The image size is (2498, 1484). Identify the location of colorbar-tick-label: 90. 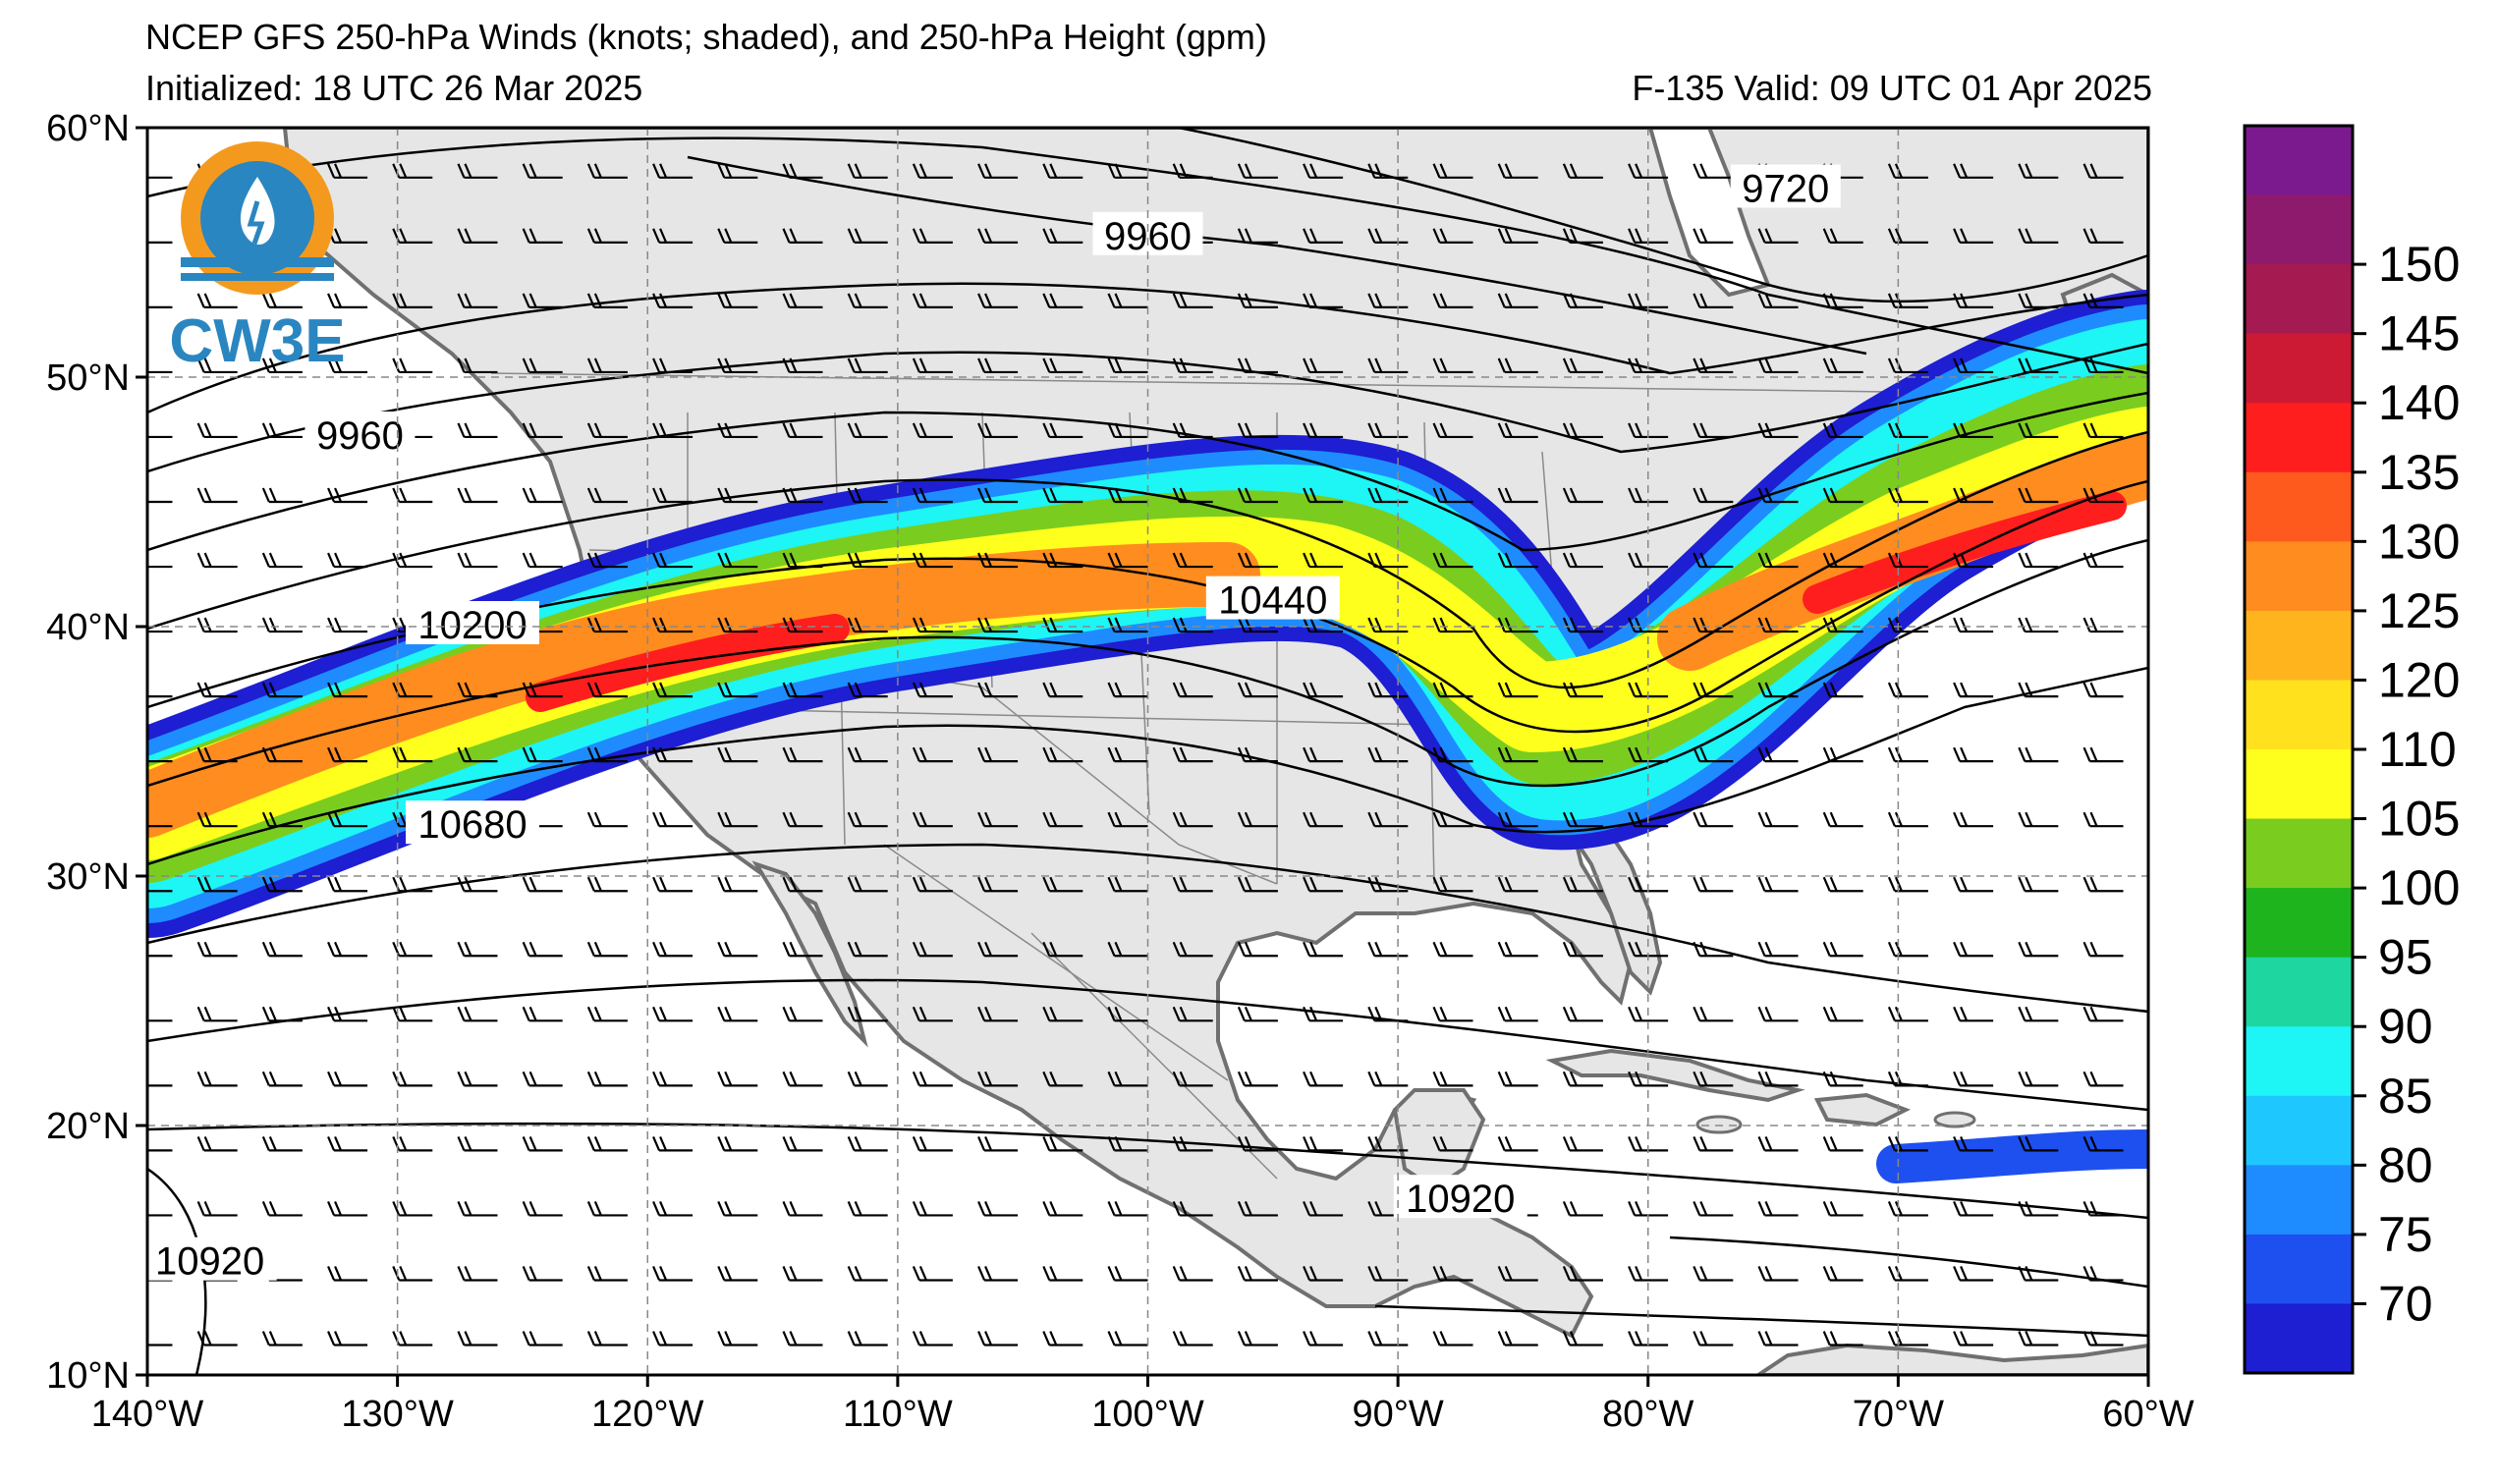
(2405, 1026).